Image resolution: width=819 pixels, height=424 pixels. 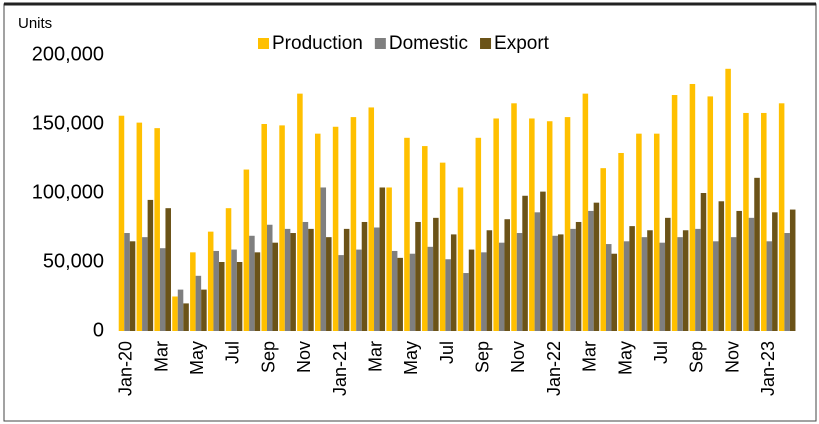 I want to click on x-tick-label: Jan-20, so click(x=126, y=368).